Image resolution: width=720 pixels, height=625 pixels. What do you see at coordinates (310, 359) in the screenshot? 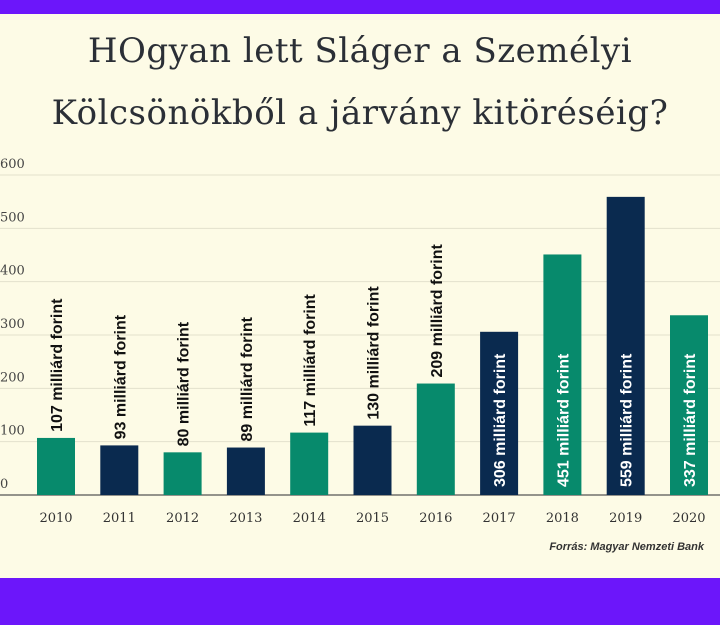
I see `data-label: 117 milliárd forint` at bounding box center [310, 359].